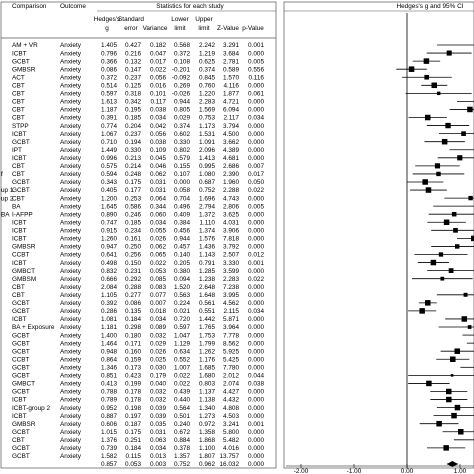  Describe the element at coordinates (158, 384) in the screenshot. I see `cell-variance: 0.040` at that location.